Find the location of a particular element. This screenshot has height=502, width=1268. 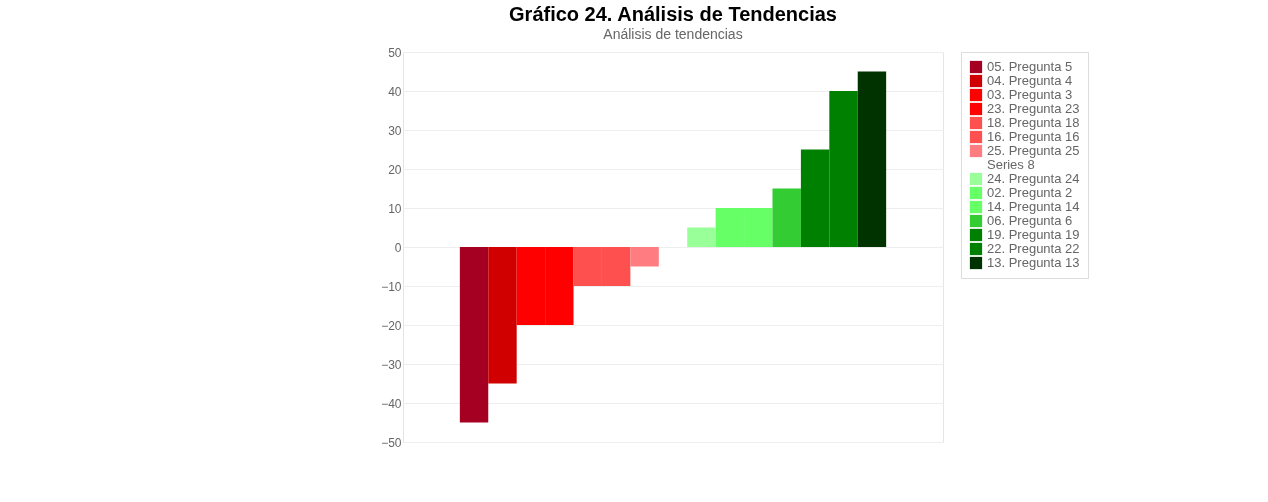

legend-label: 25. Pregunta 25 is located at coordinates (1033, 150).